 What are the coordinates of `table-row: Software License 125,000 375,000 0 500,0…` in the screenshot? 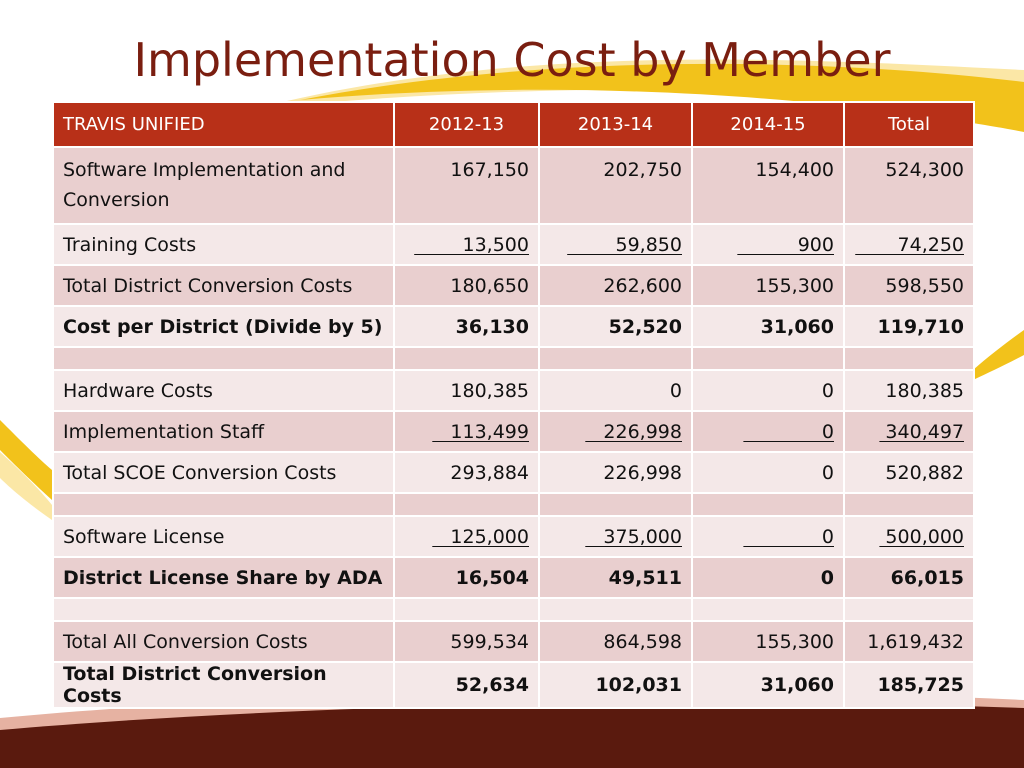 It's located at (513, 536).